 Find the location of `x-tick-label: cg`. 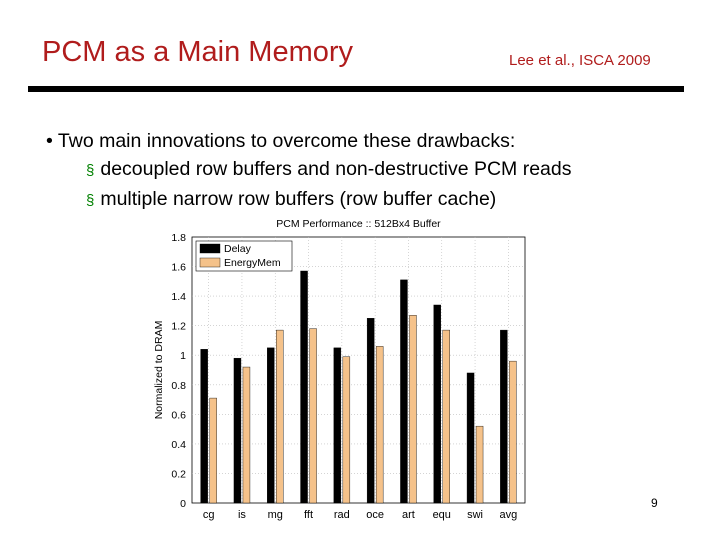

x-tick-label: cg is located at coordinates (209, 515).